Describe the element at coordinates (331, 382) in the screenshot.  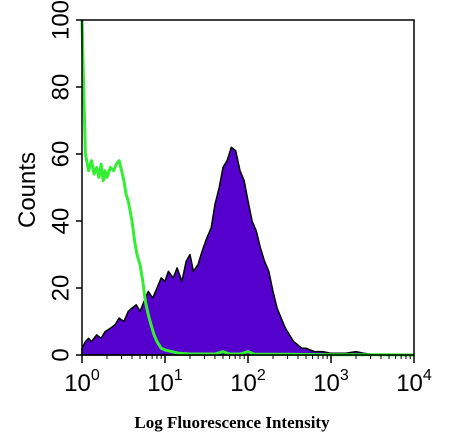
I see `x-tick-label: 10³` at that location.